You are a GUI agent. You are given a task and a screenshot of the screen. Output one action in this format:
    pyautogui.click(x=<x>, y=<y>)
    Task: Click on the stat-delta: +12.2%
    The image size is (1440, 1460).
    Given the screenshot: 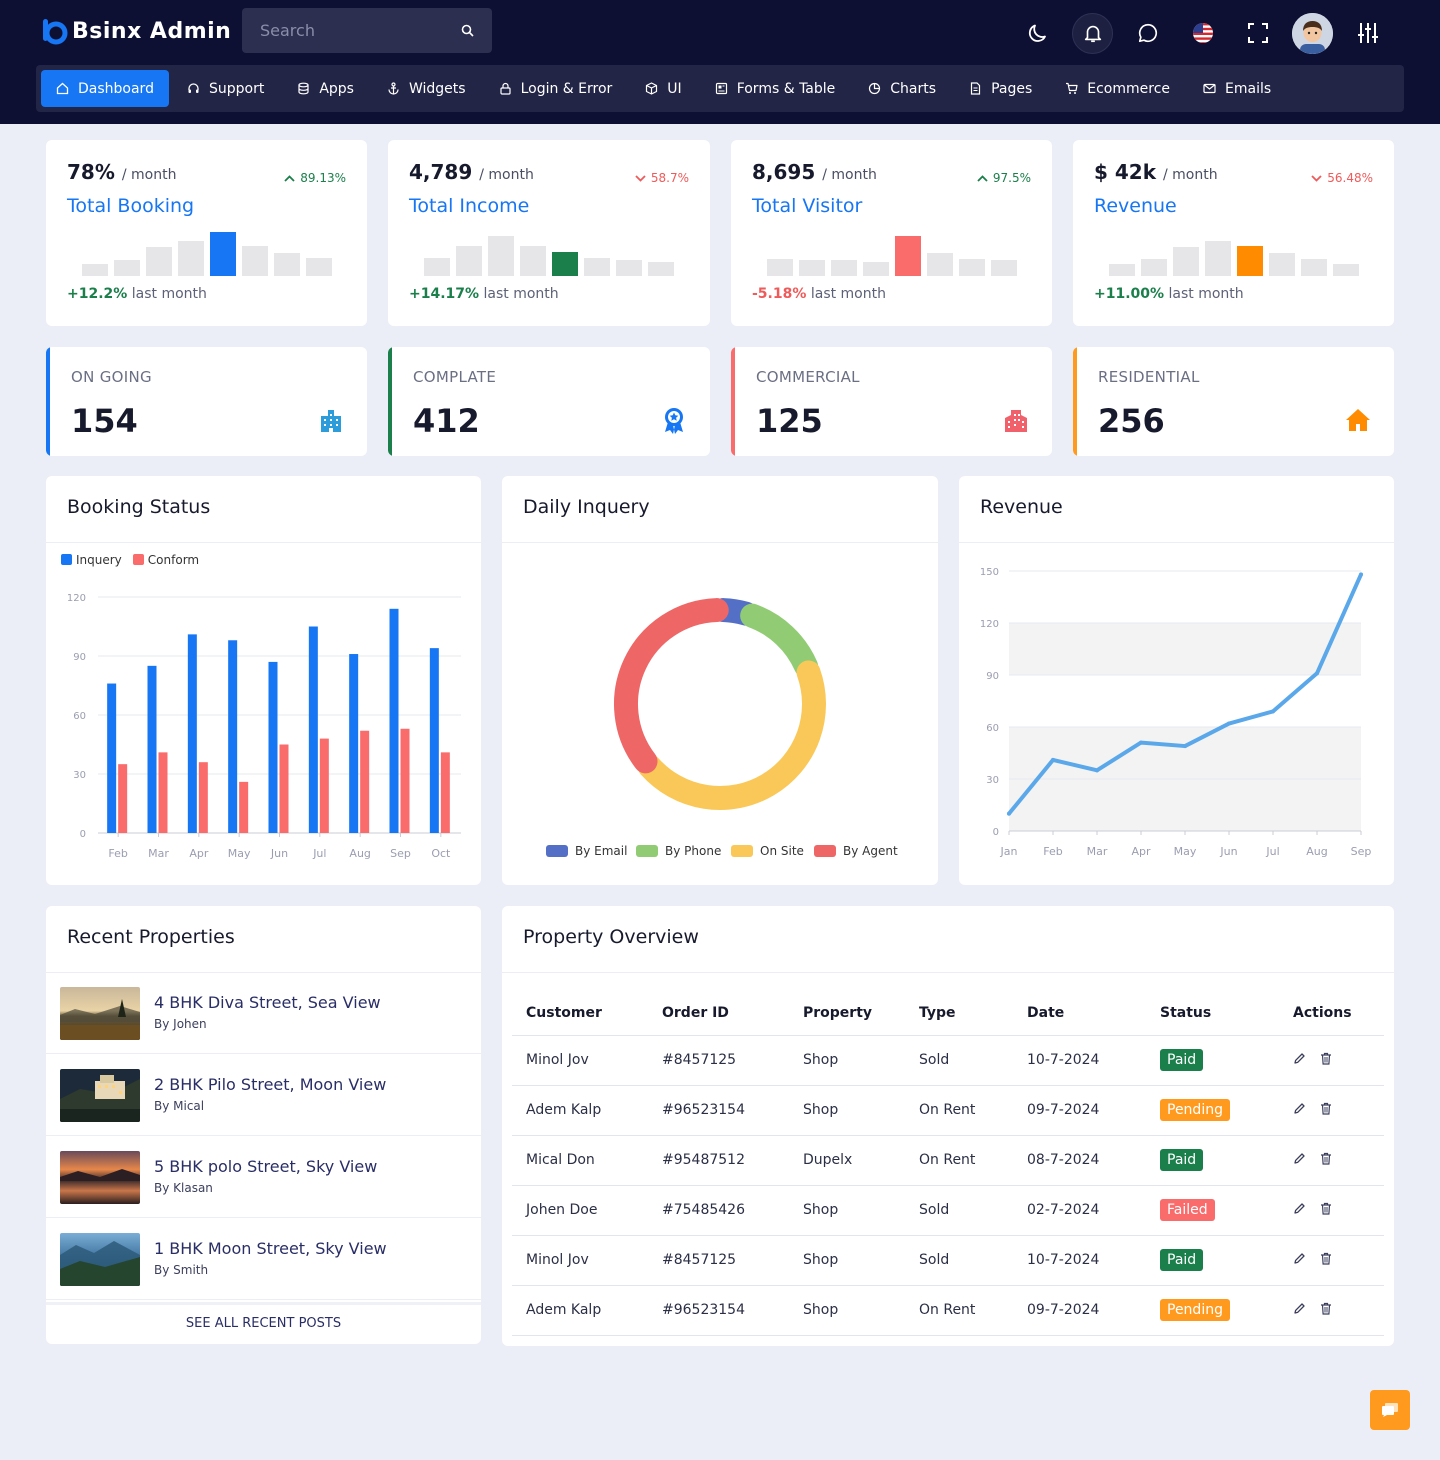 What is the action you would take?
    pyautogui.click(x=97, y=294)
    